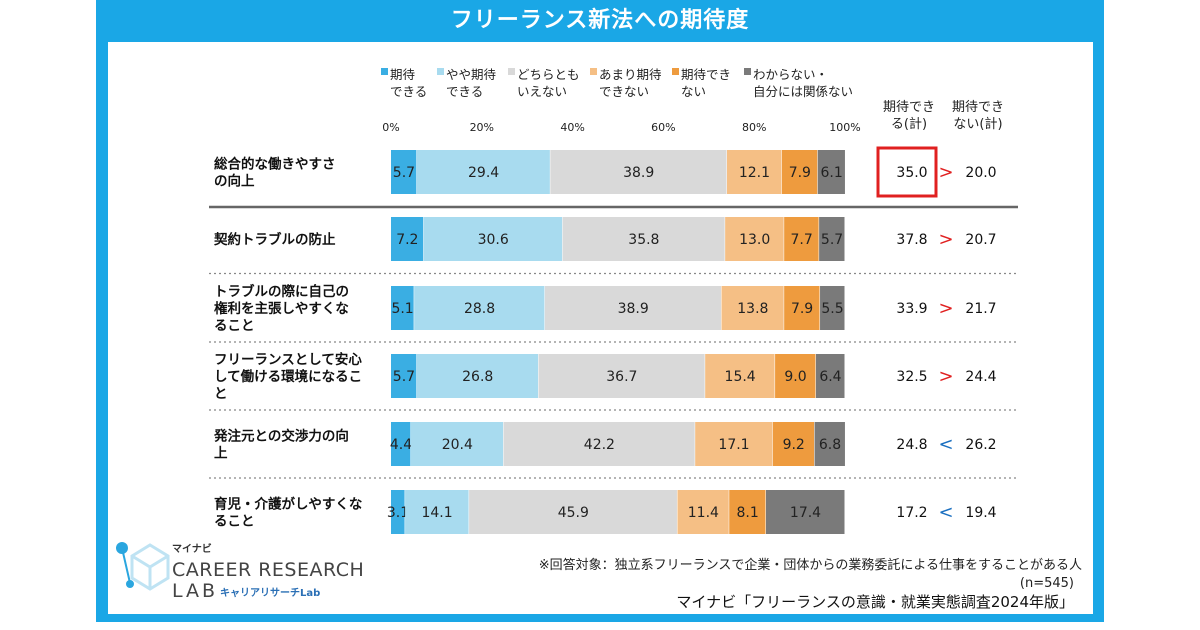 This screenshot has width=1200, height=630. What do you see at coordinates (221, 394) in the screenshot?
I see `row-3-label-line2: と` at bounding box center [221, 394].